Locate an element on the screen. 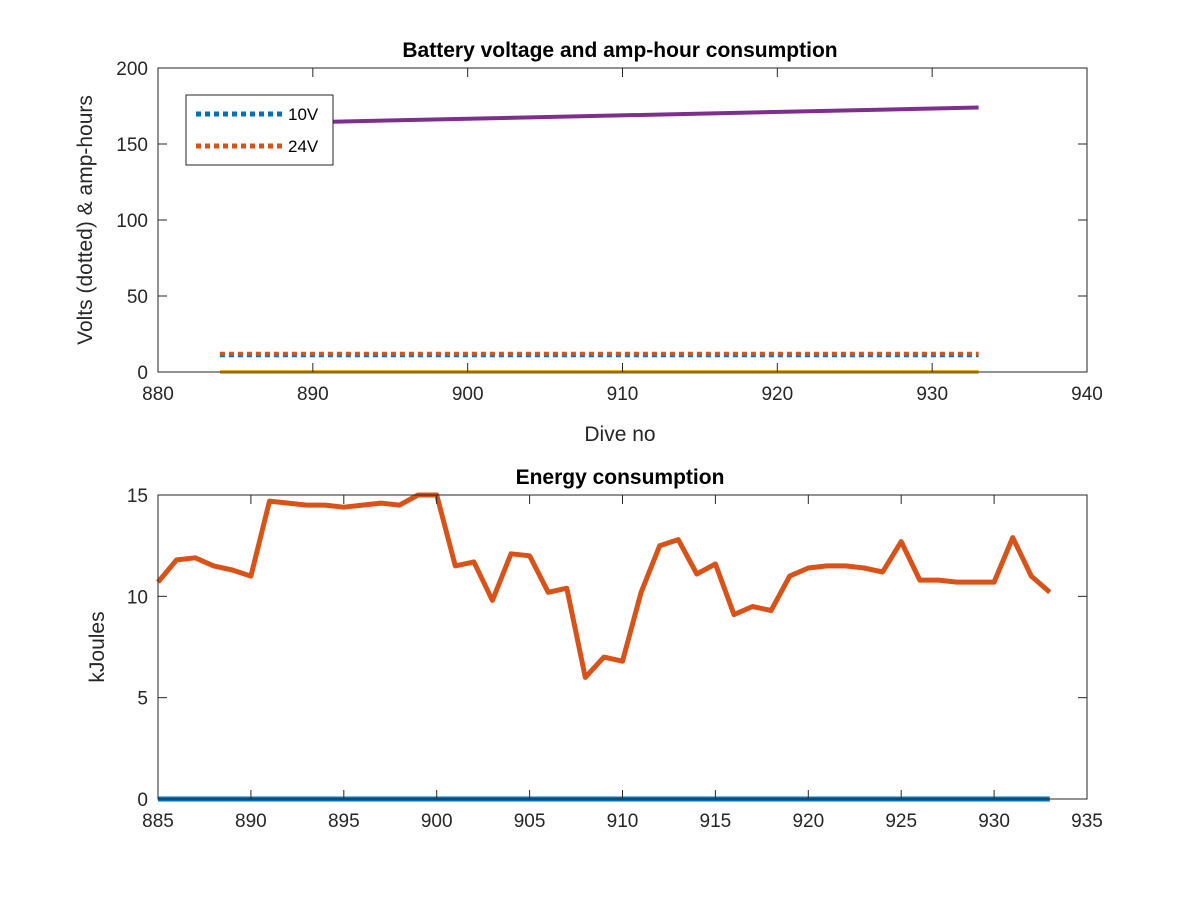  legend-box is located at coordinates (259, 130).